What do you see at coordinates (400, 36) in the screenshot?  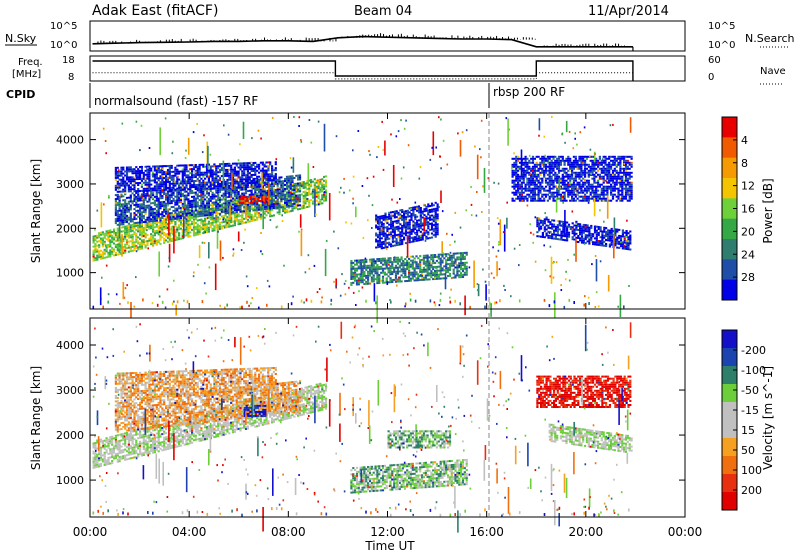 I see `noise-panel: N.Sky 10^5 10^0 10^5 10^0 N.Search` at bounding box center [400, 36].